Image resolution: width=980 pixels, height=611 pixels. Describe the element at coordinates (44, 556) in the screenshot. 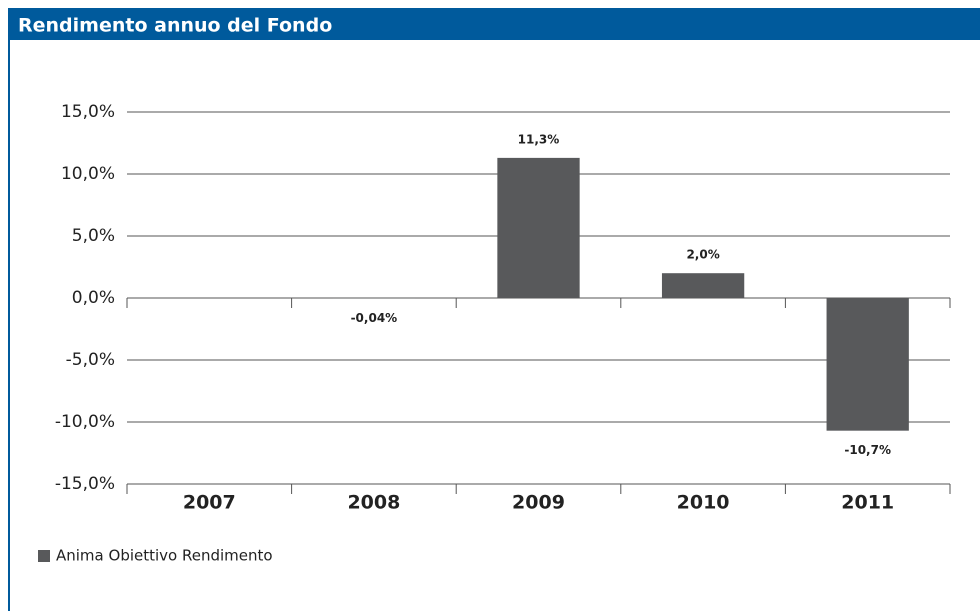

I see `legend-swatch` at that location.